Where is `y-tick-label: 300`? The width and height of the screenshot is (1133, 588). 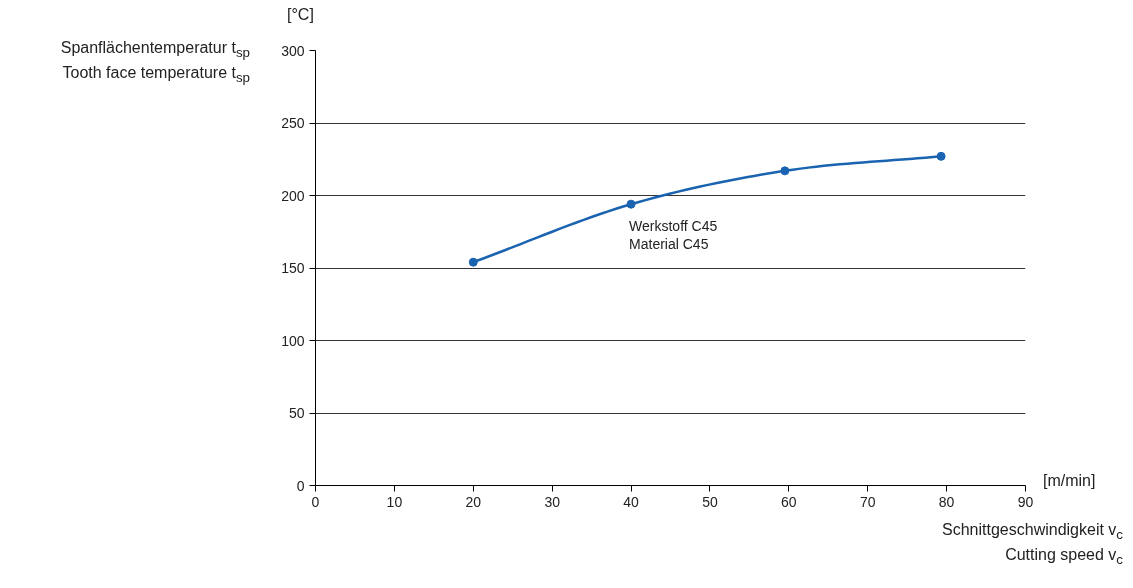
y-tick-label: 300 is located at coordinates (293, 50).